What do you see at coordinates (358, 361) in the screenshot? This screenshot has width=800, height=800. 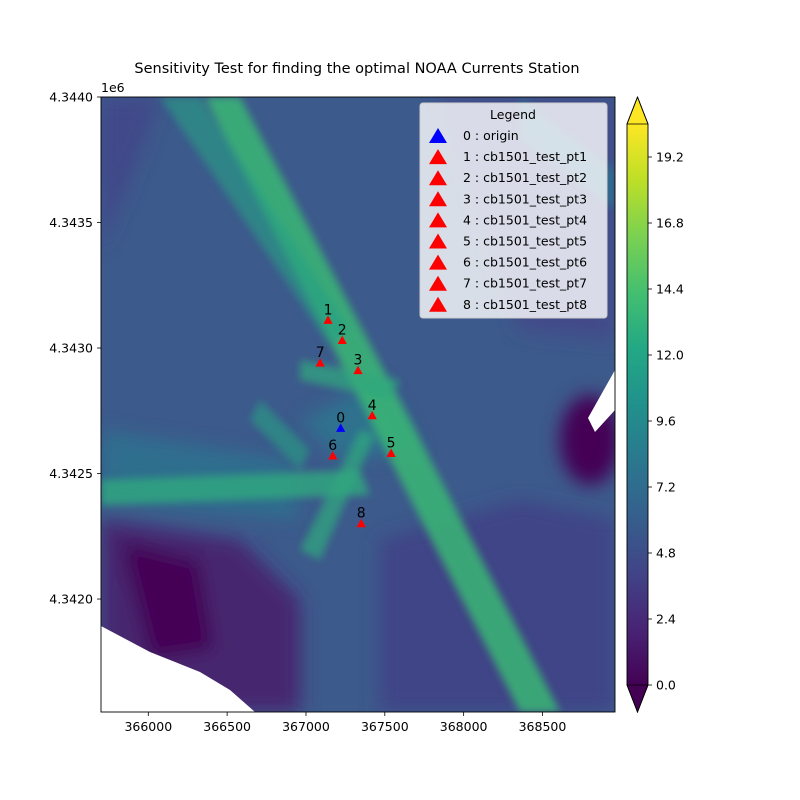 I see `point-label-3: 3` at bounding box center [358, 361].